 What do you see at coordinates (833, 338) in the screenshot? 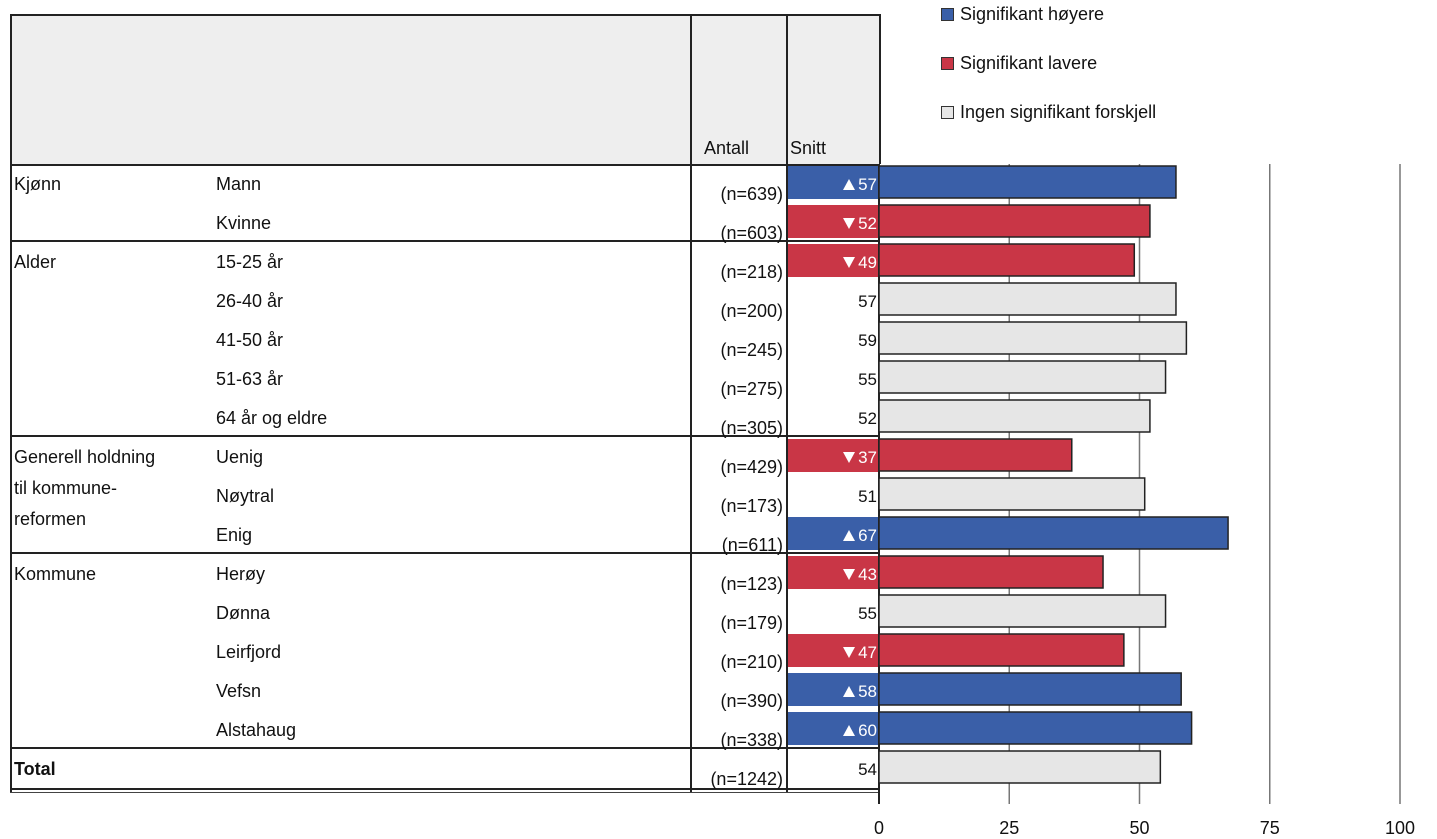
I see `snitt-cell: 59` at bounding box center [833, 338].